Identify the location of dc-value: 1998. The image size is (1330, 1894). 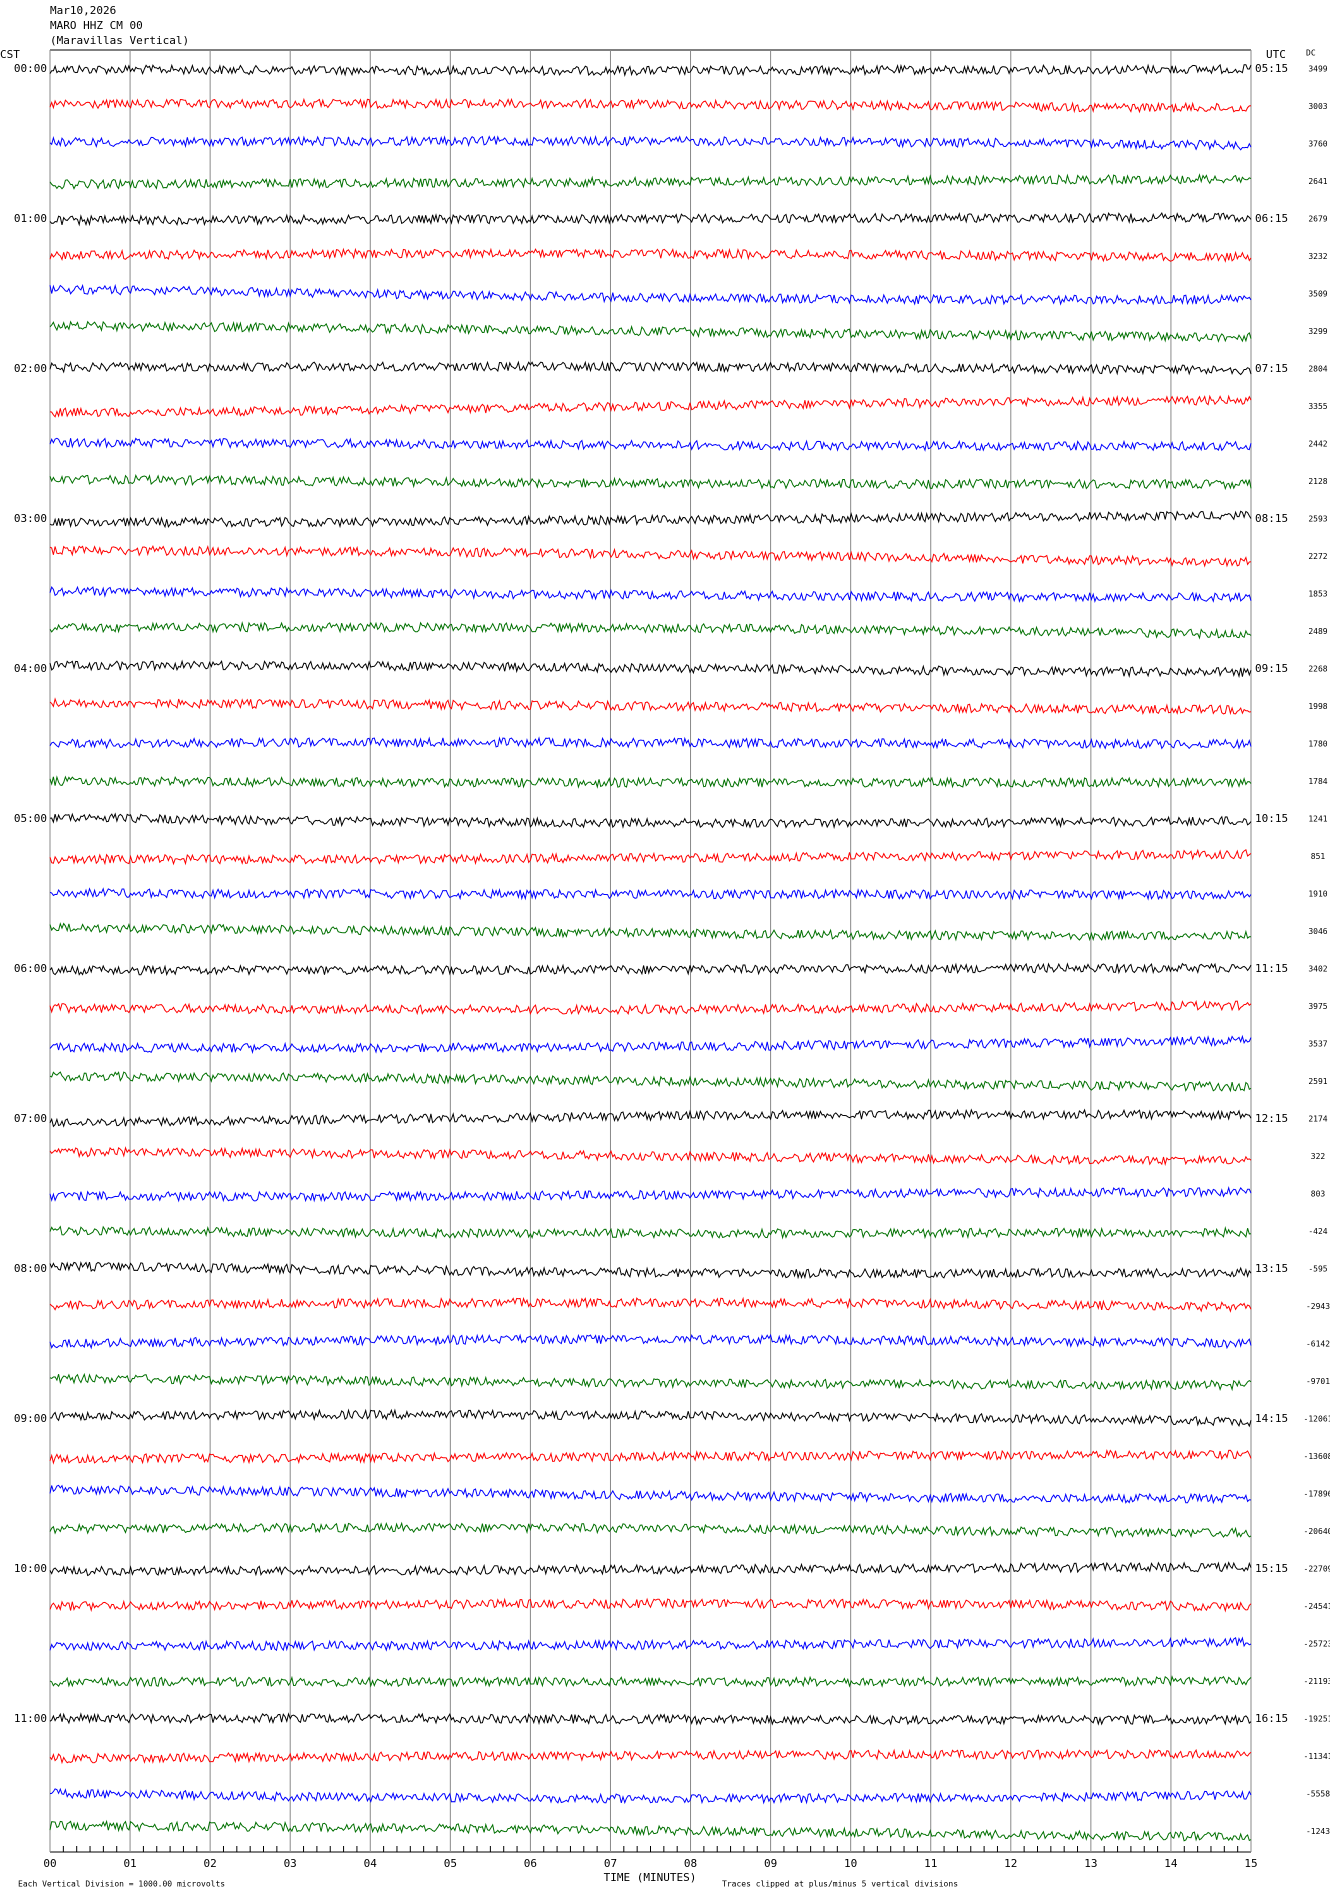
(1317, 706).